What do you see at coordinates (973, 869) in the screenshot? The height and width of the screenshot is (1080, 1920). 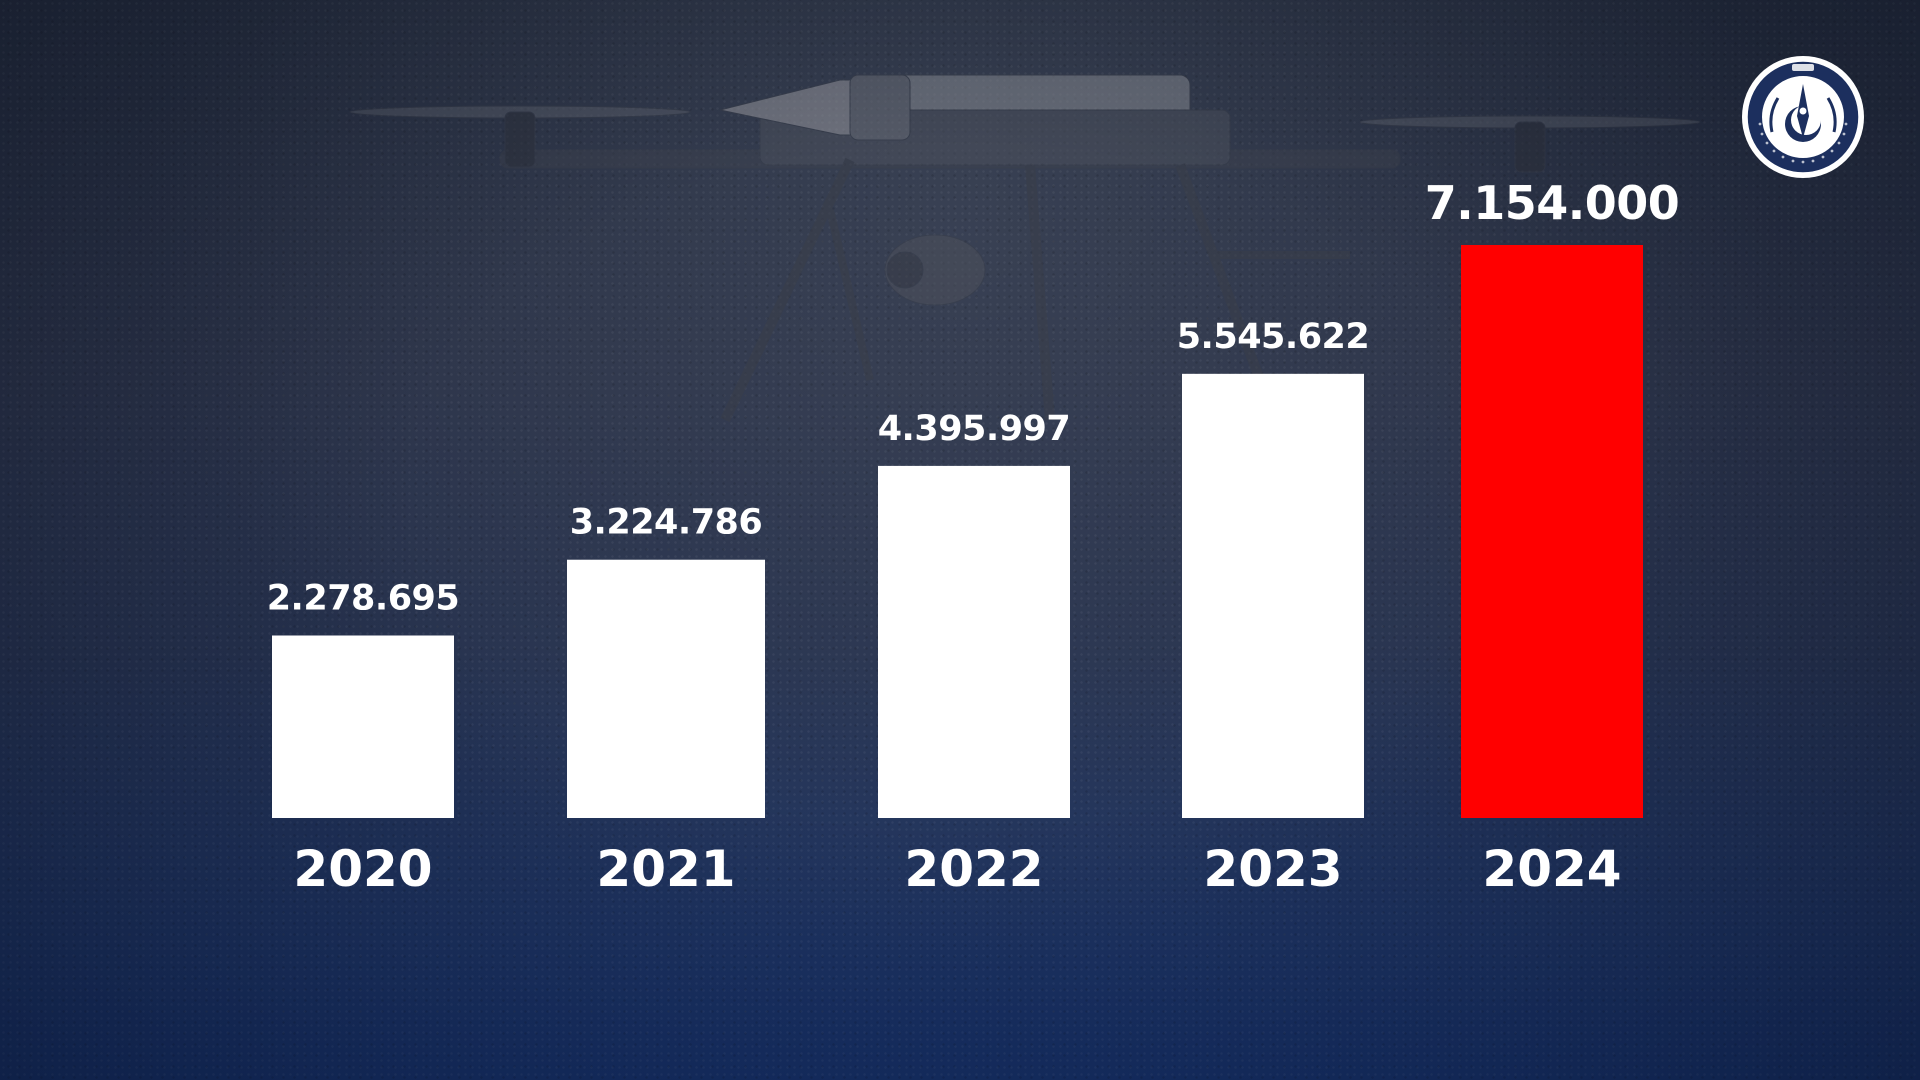 I see `year-label-2022: 2022` at bounding box center [973, 869].